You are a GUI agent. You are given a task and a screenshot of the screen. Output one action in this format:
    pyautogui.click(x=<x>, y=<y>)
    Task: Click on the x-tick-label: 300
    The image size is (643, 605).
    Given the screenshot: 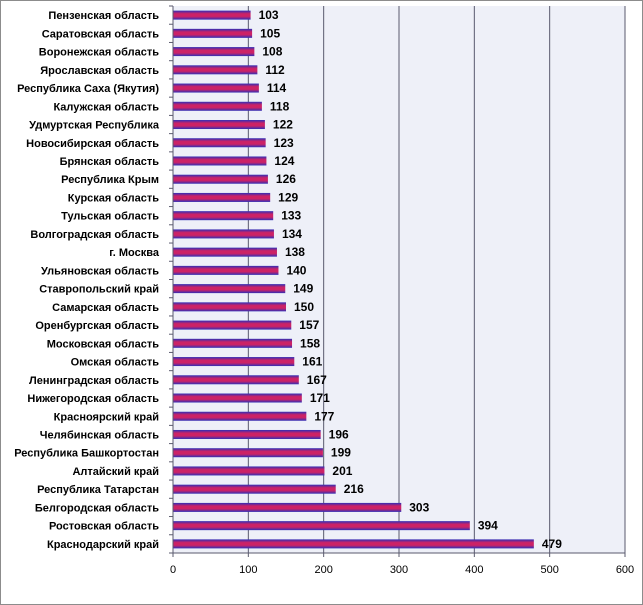 What is the action you would take?
    pyautogui.click(x=399, y=570)
    